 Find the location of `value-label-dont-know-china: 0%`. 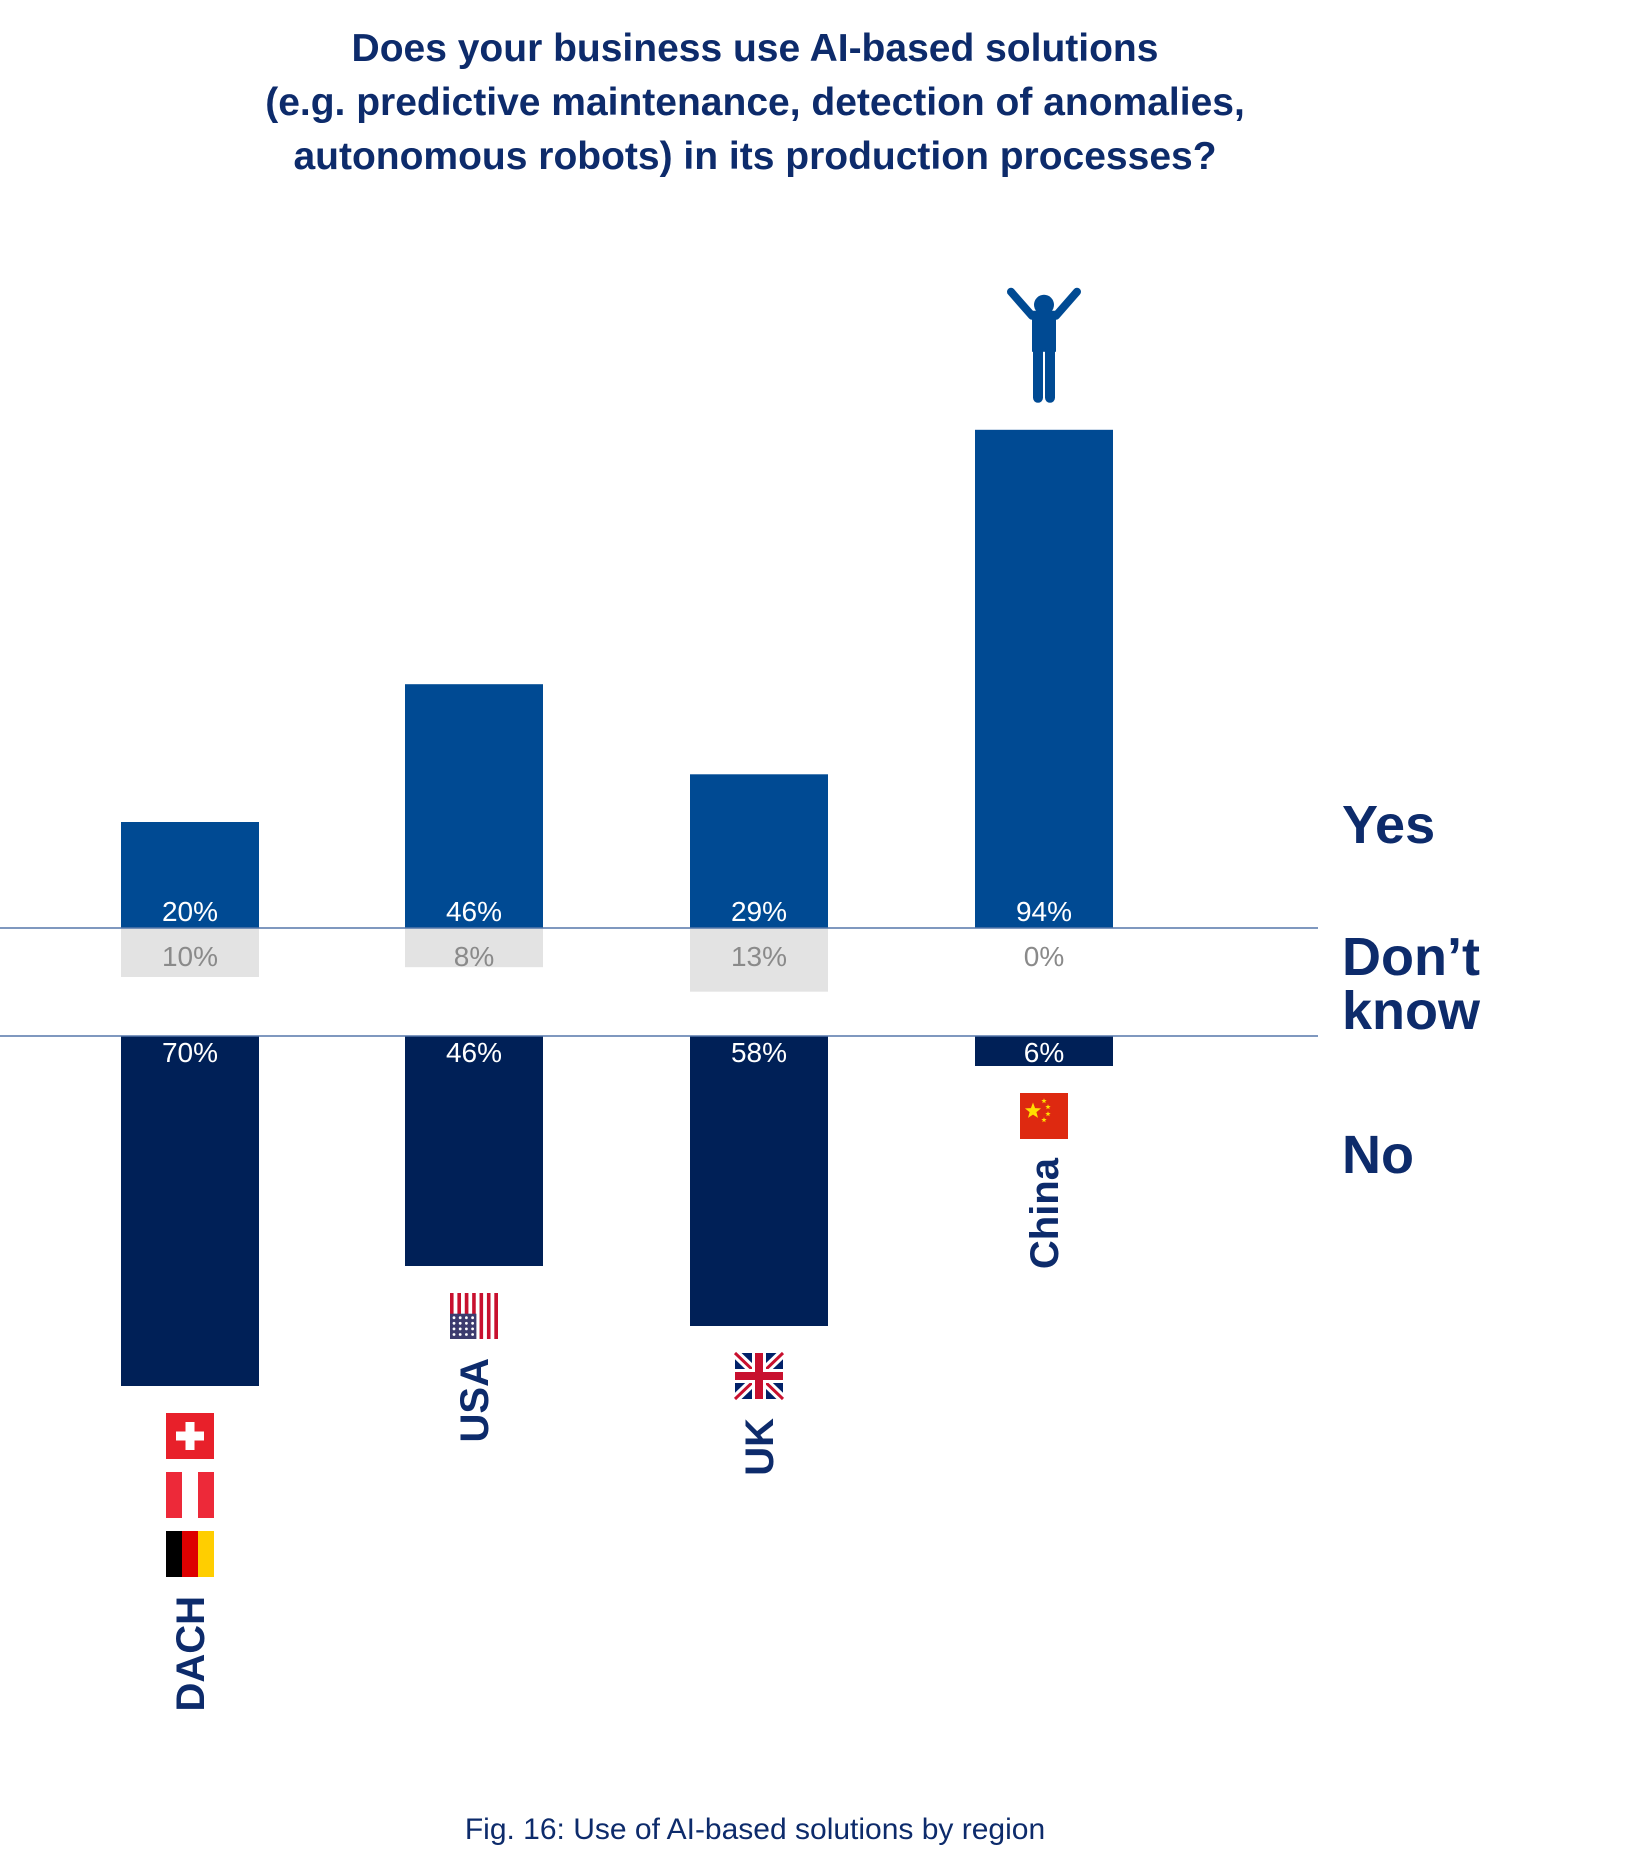

value-label-dont-know-china: 0% is located at coordinates (1044, 956).